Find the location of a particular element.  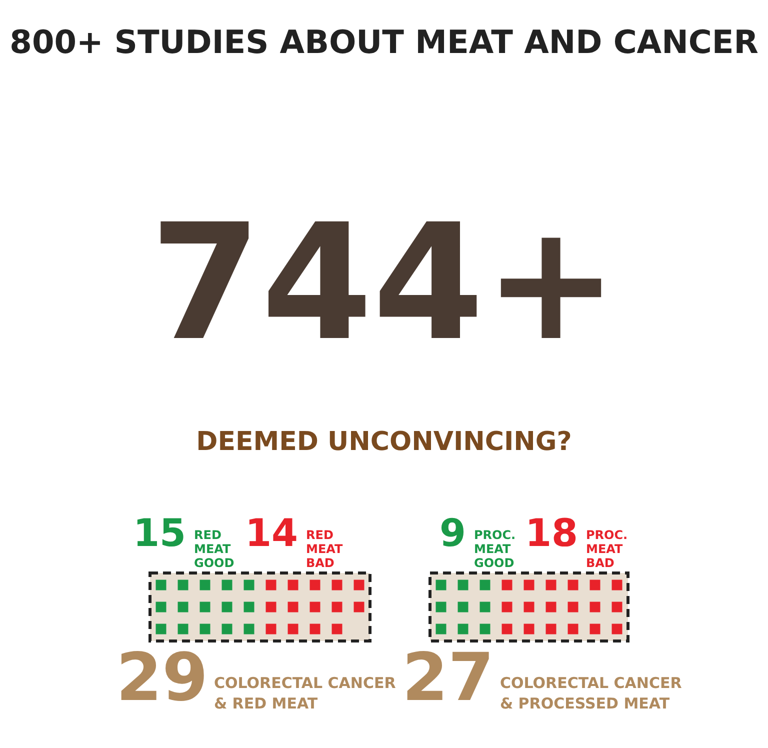

data-label: 18 is located at coordinates (551, 533).